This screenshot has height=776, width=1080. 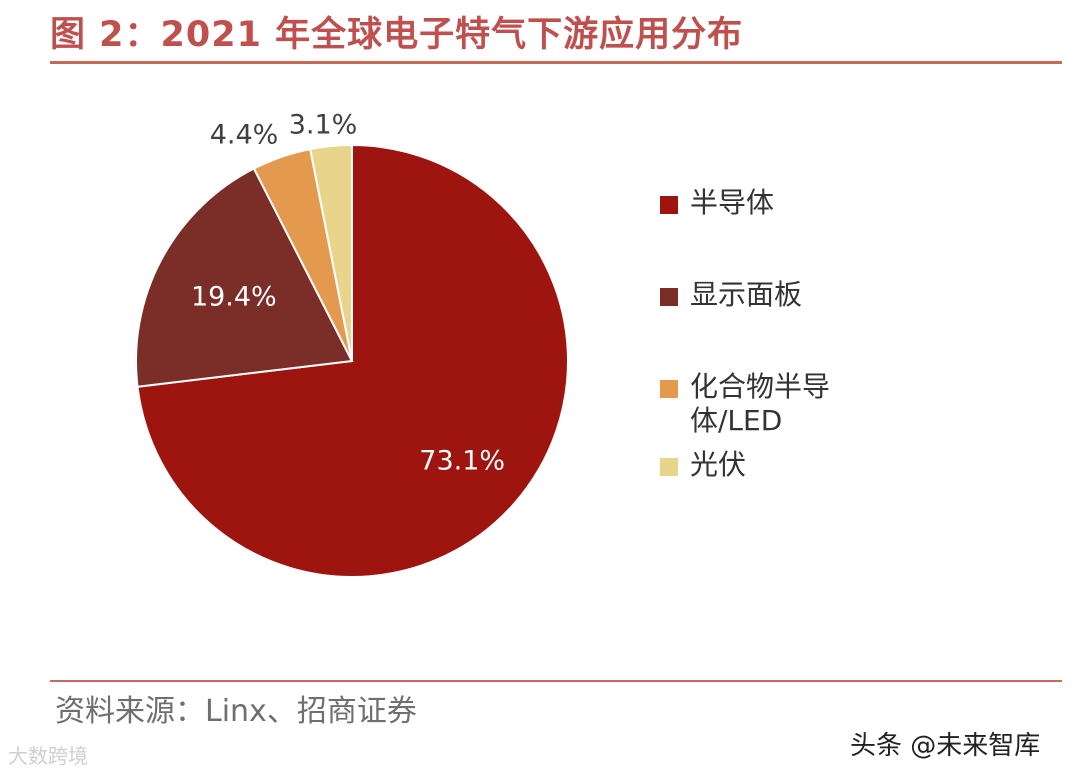 What do you see at coordinates (244, 277) in the screenshot?
I see `pie-slice-display-panel` at bounding box center [244, 277].